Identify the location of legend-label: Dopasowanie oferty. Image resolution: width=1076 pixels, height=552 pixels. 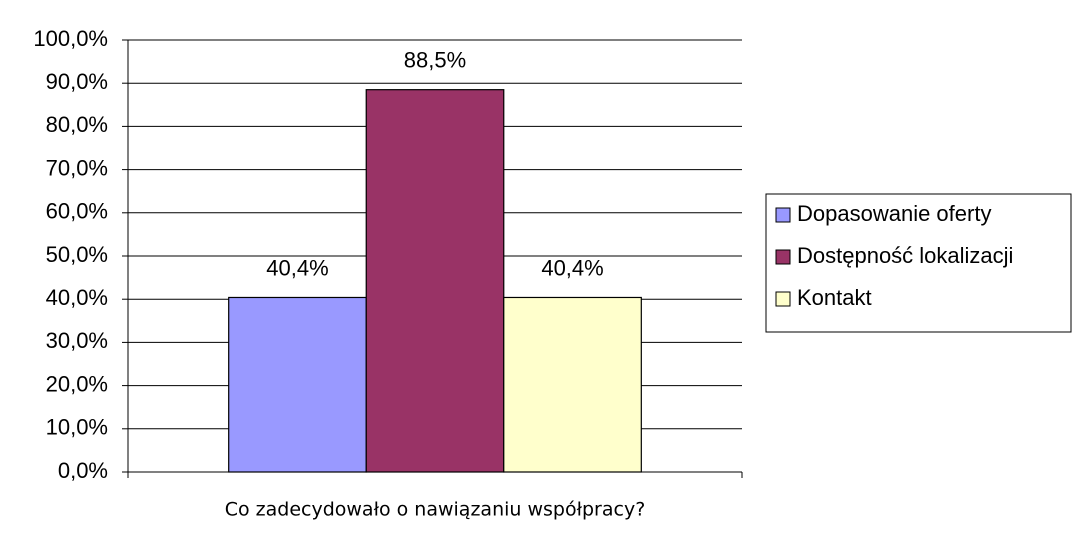
(894, 213).